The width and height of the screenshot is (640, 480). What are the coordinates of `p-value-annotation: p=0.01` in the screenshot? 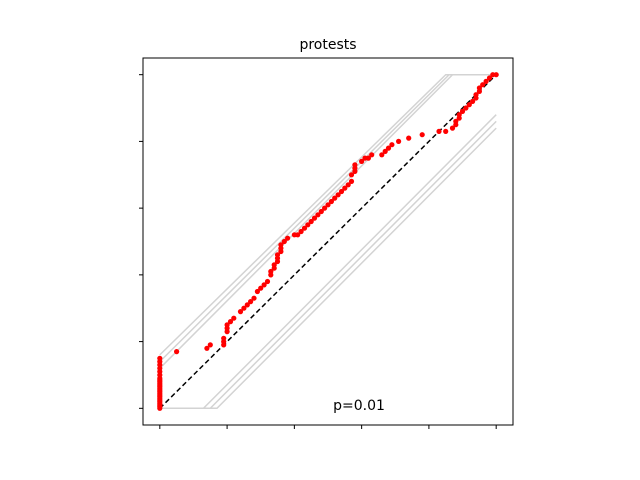 It's located at (359, 406).